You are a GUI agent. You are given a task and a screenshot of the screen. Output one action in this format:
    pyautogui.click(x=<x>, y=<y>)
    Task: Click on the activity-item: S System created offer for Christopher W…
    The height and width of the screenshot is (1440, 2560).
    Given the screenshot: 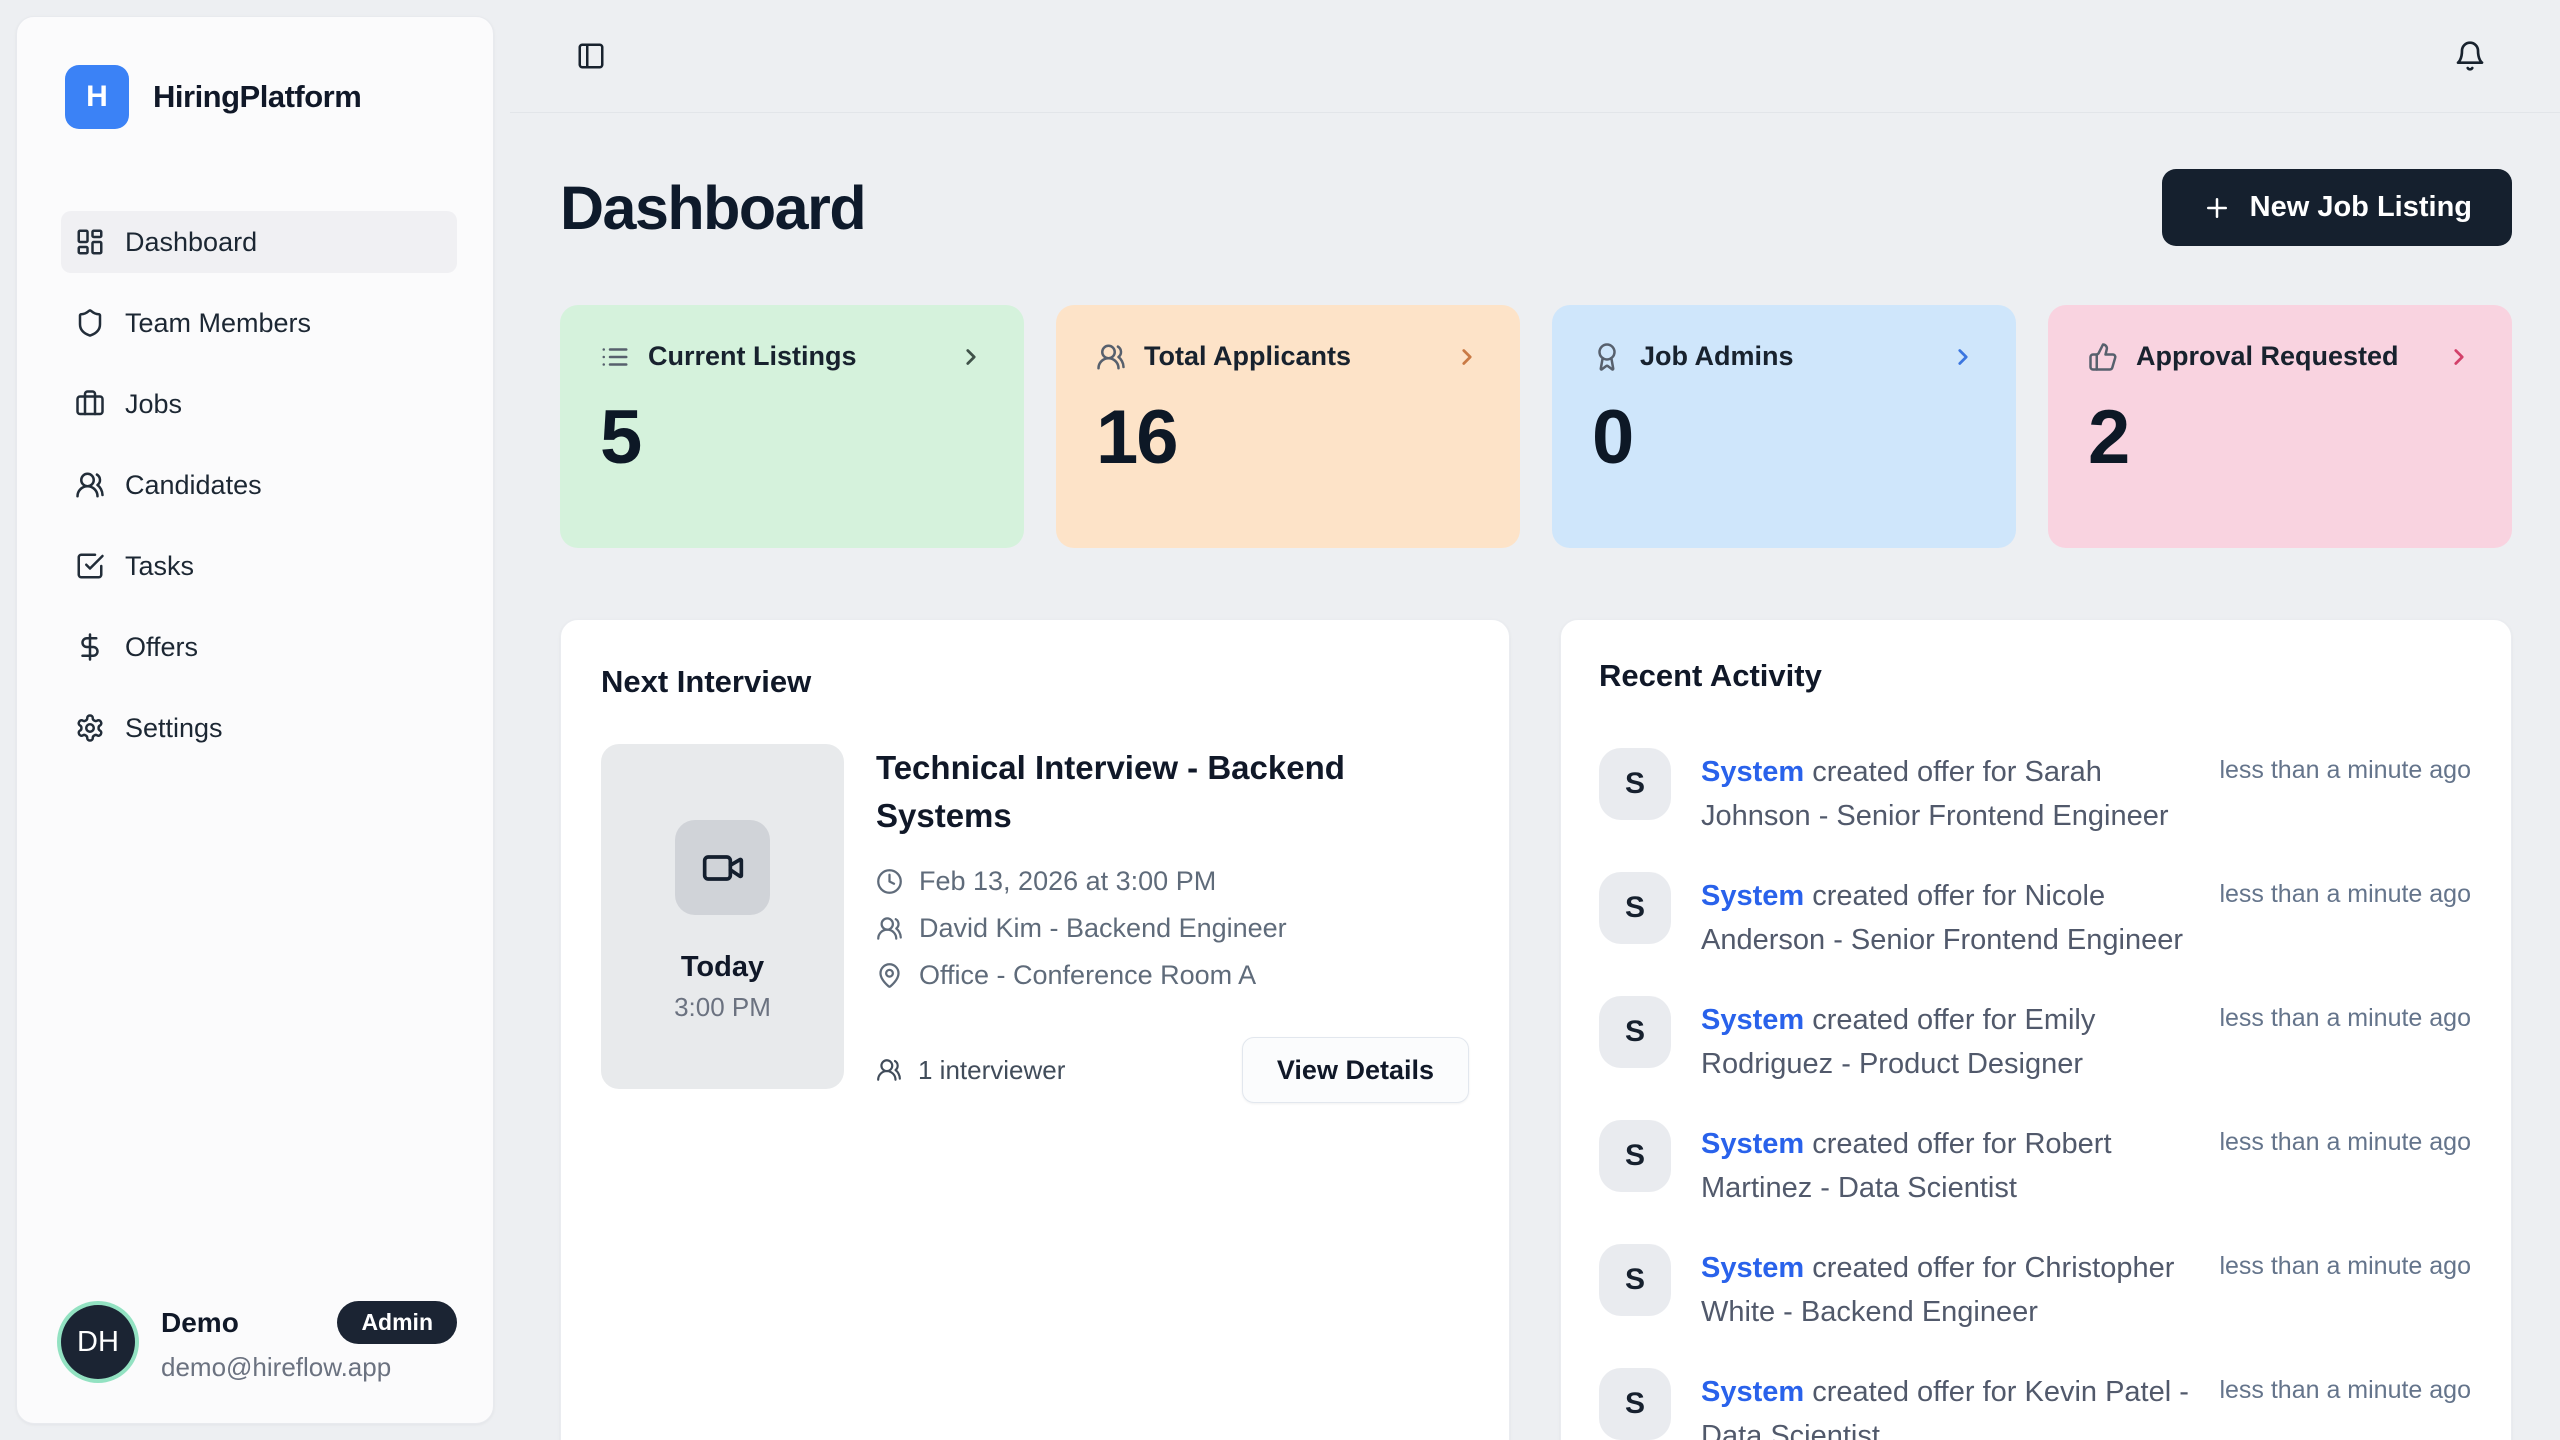 What is the action you would take?
    pyautogui.click(x=2035, y=1289)
    